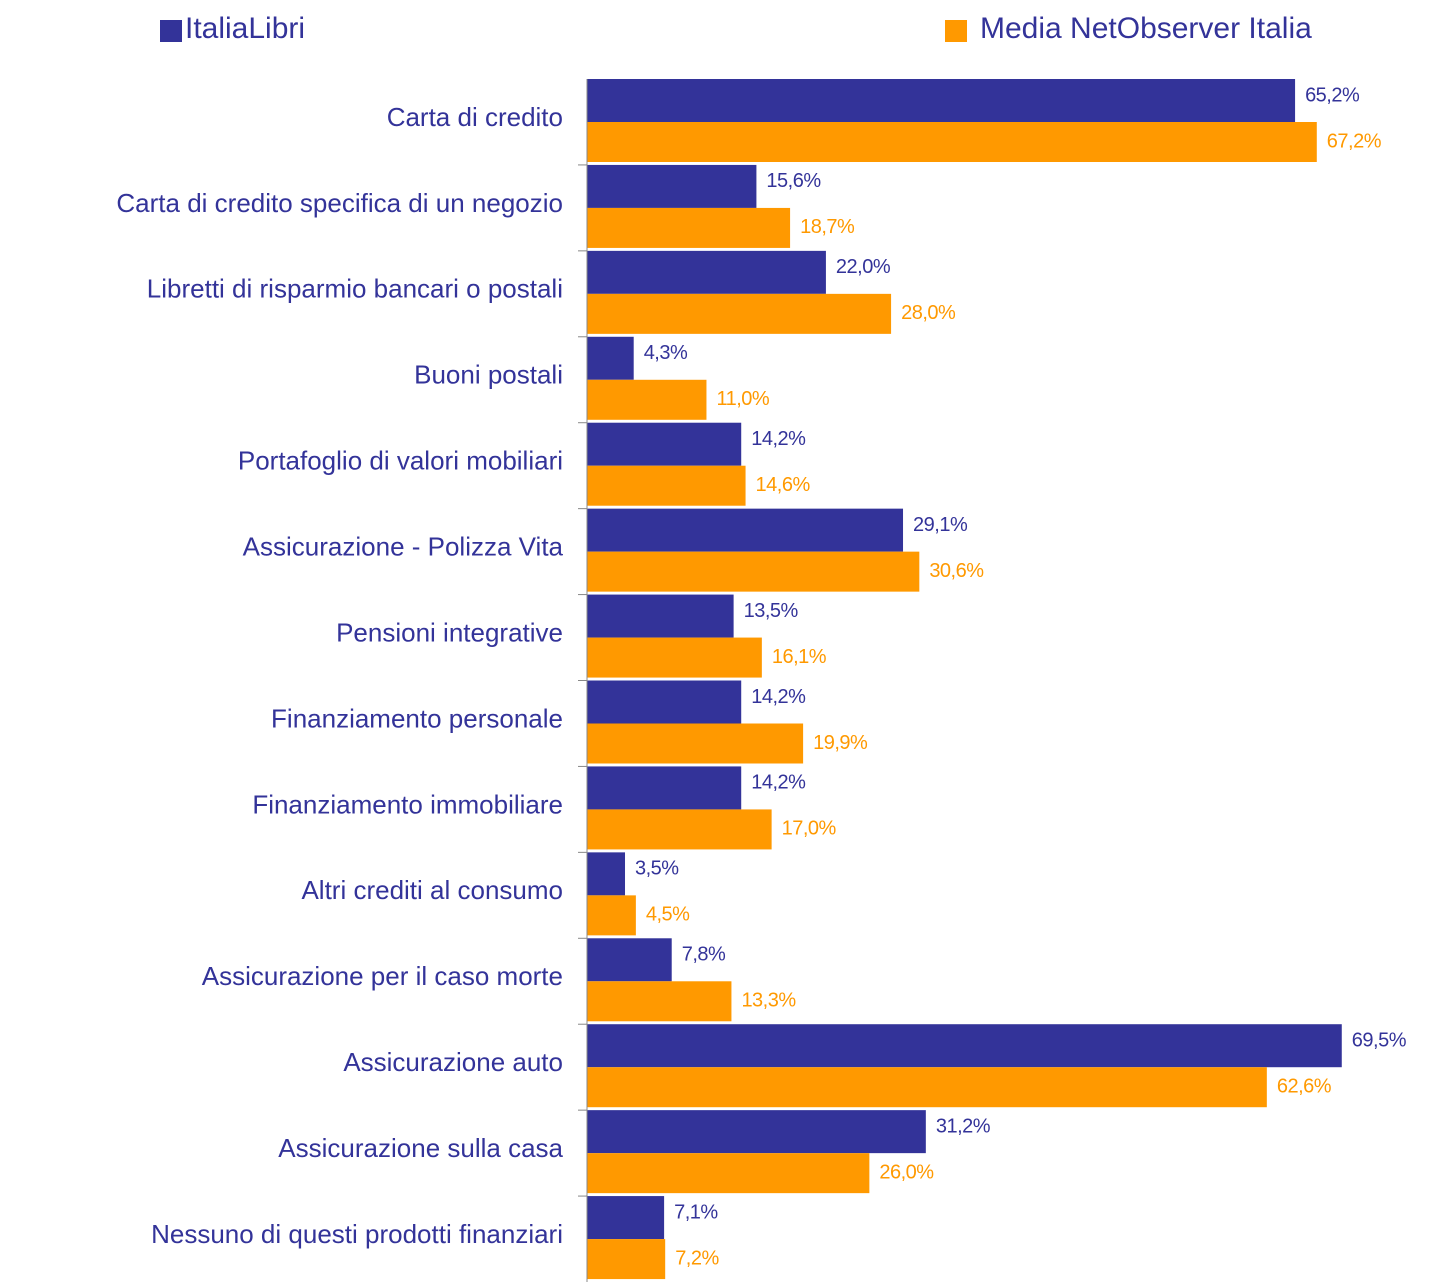  I want to click on category-label: Altri crediti al consumo, so click(432, 890).